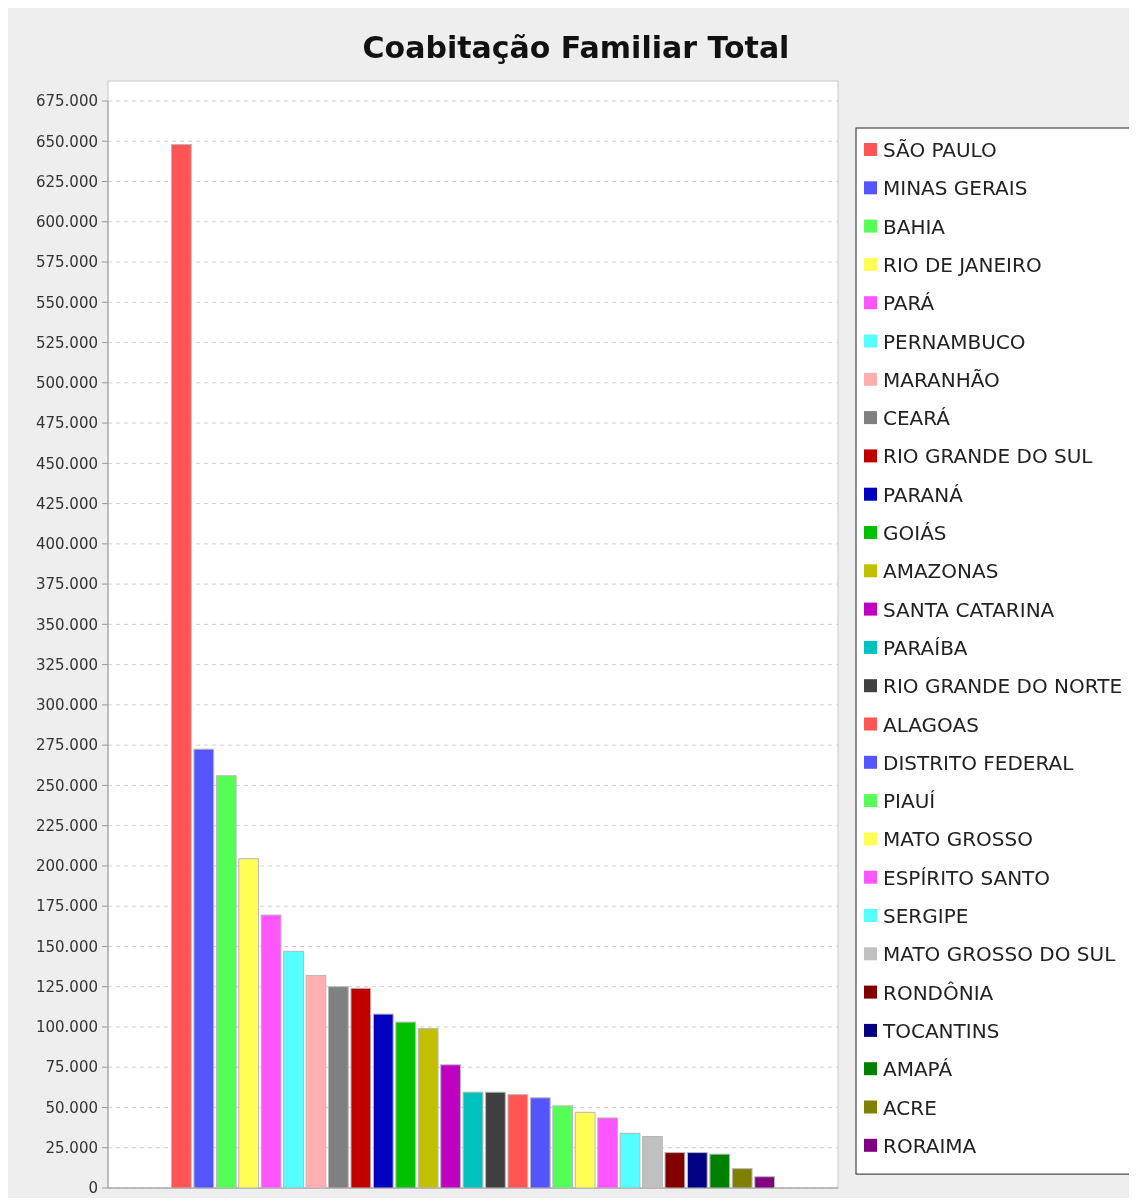 The height and width of the screenshot is (1203, 1137). Describe the element at coordinates (941, 379) in the screenshot. I see `legend-label: MARANHÃO` at that location.